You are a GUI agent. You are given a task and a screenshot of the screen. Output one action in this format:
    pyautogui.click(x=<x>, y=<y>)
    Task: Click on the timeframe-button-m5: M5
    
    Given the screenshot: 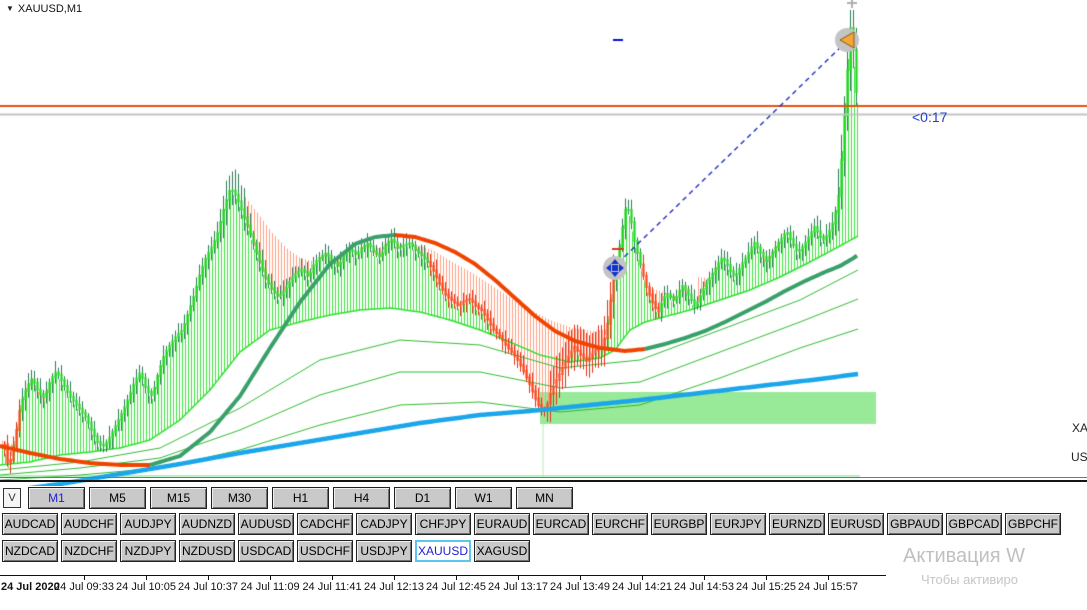 What is the action you would take?
    pyautogui.click(x=117, y=498)
    